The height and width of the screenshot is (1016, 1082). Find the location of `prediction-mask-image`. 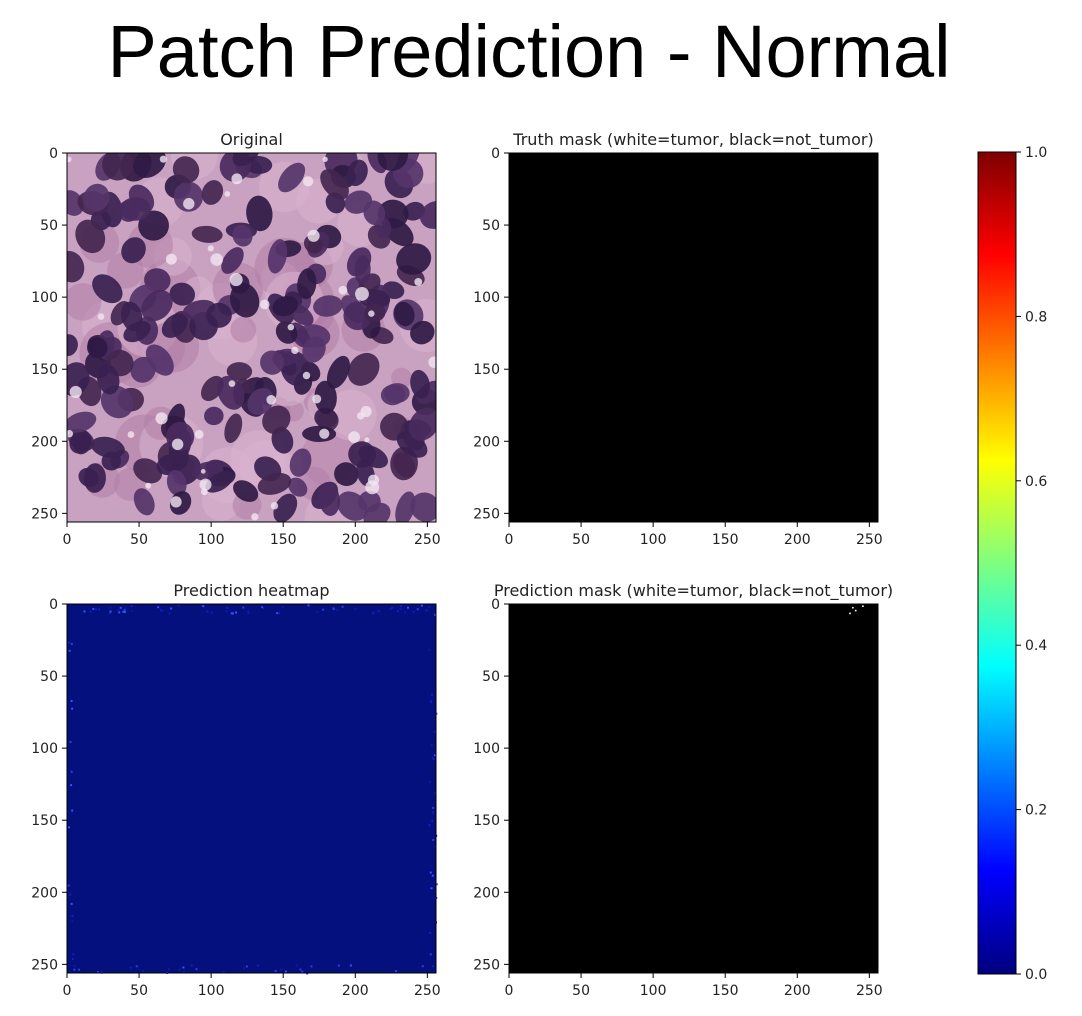

prediction-mask-image is located at coordinates (693, 788).